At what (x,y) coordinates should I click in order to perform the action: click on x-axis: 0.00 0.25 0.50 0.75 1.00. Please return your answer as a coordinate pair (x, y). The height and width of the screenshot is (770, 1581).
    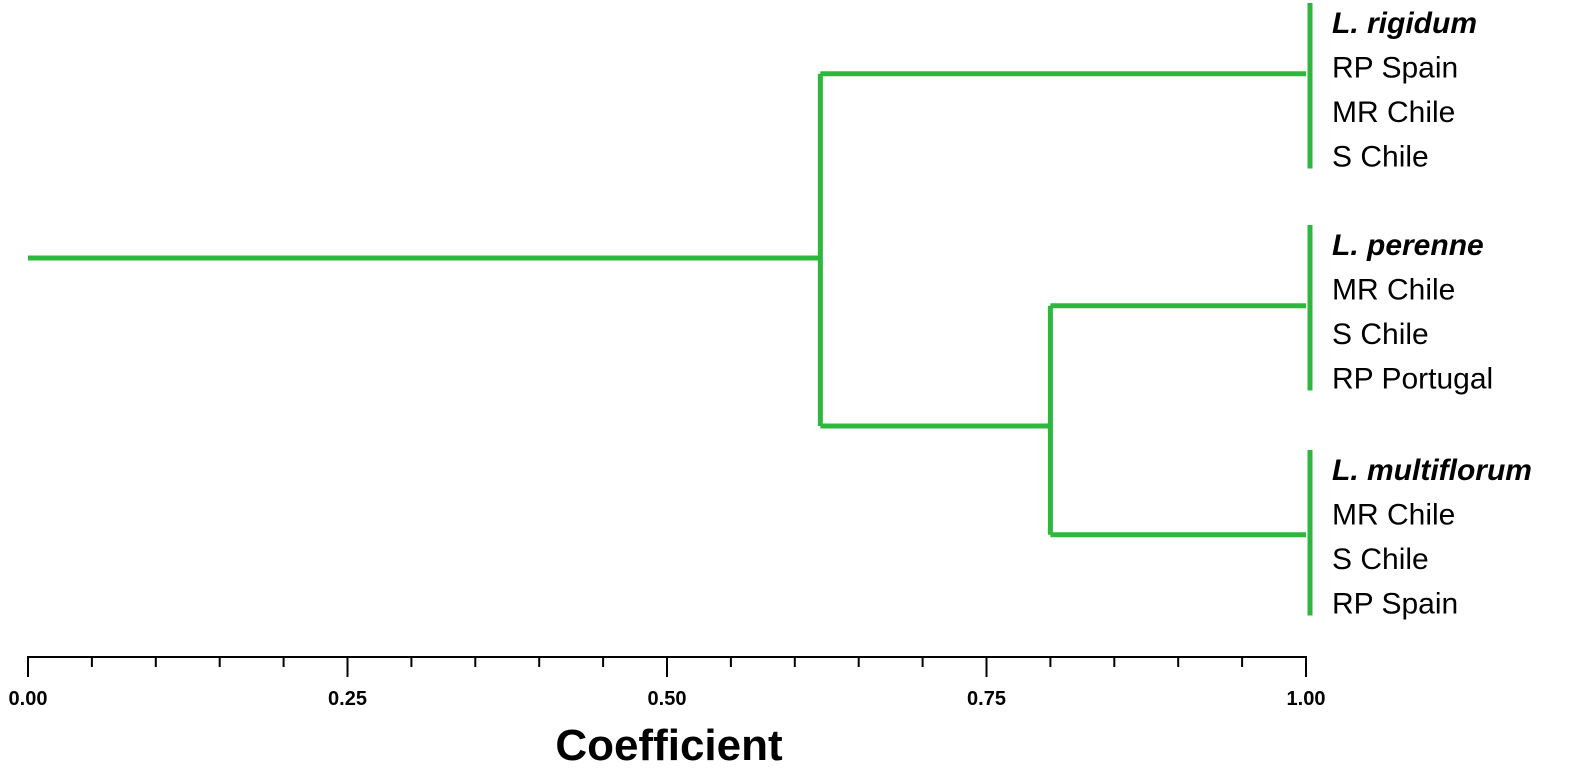
    Looking at the image, I should click on (667, 683).